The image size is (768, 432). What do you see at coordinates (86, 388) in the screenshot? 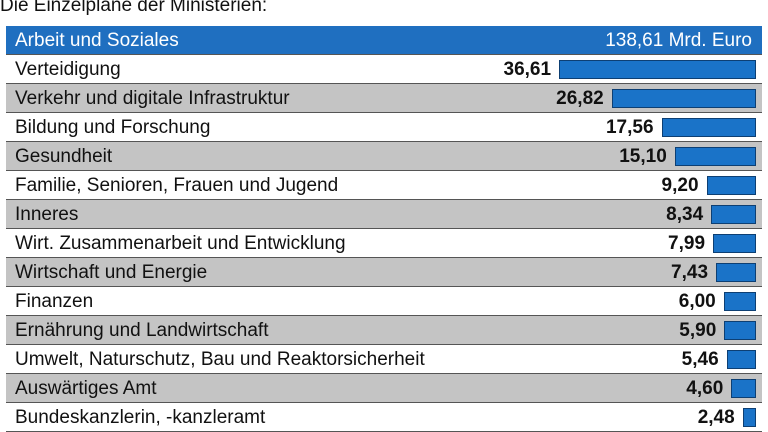
I see `category-label: Auswärtiges Amt` at bounding box center [86, 388].